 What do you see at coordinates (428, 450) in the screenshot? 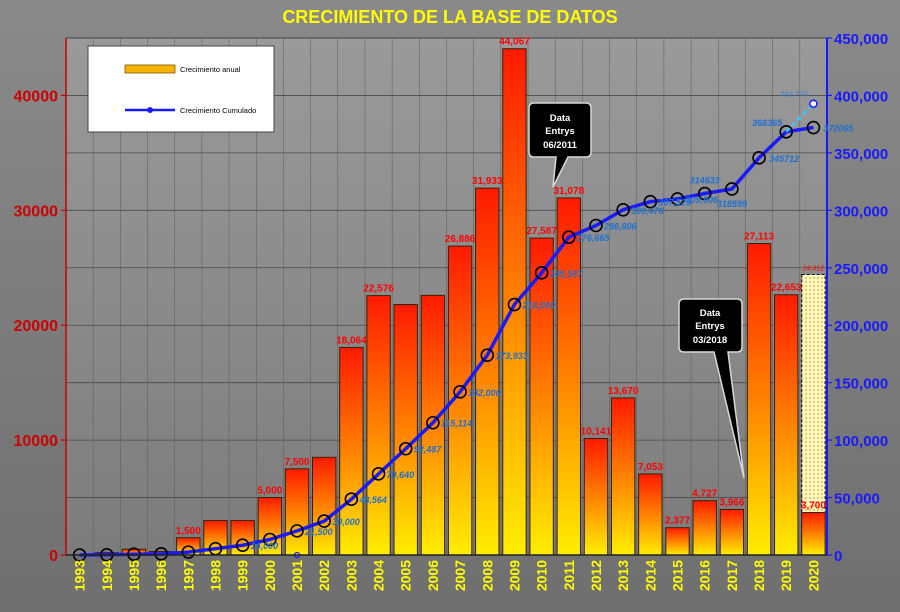
I see `cumulative-value-label: 92,487` at bounding box center [428, 450].